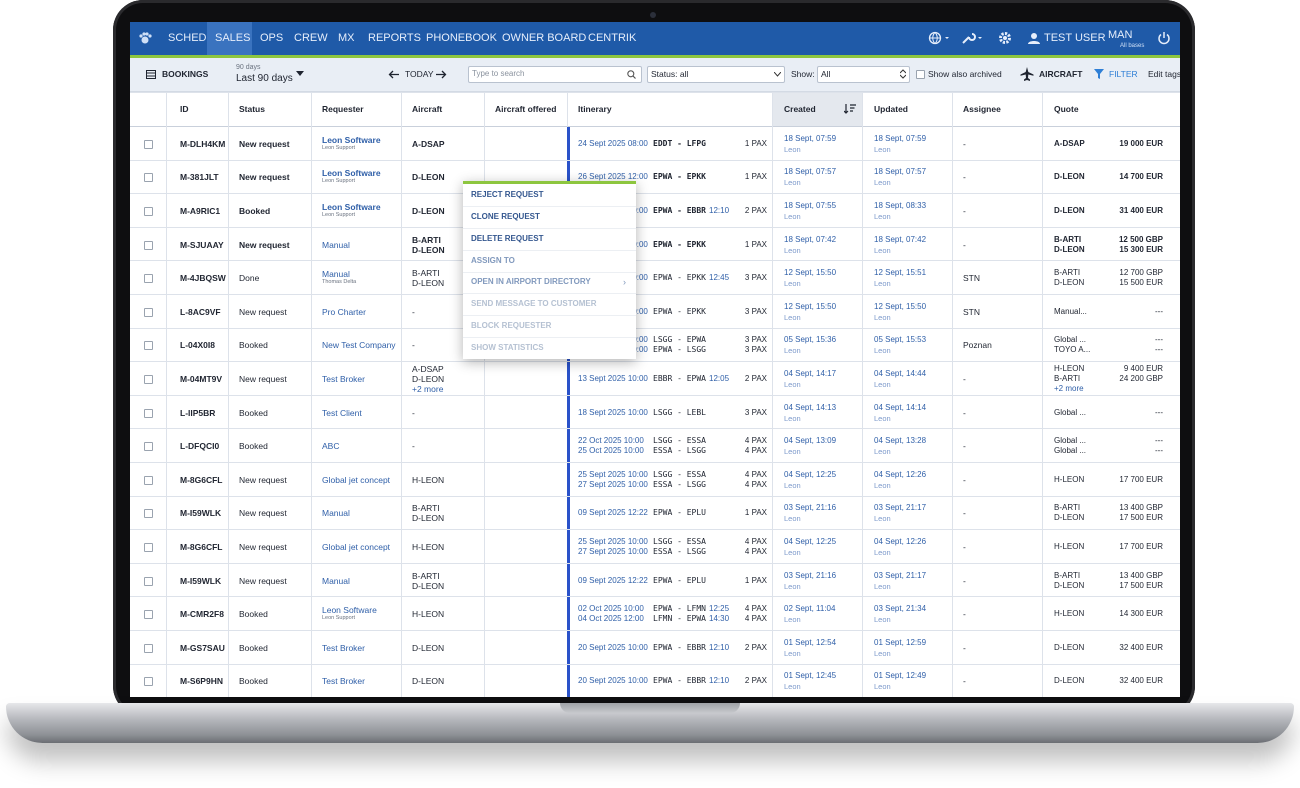 Image resolution: width=1300 pixels, height=788 pixels. Describe the element at coordinates (199, 177) in the screenshot. I see `booking-id: M-381JLT` at that location.